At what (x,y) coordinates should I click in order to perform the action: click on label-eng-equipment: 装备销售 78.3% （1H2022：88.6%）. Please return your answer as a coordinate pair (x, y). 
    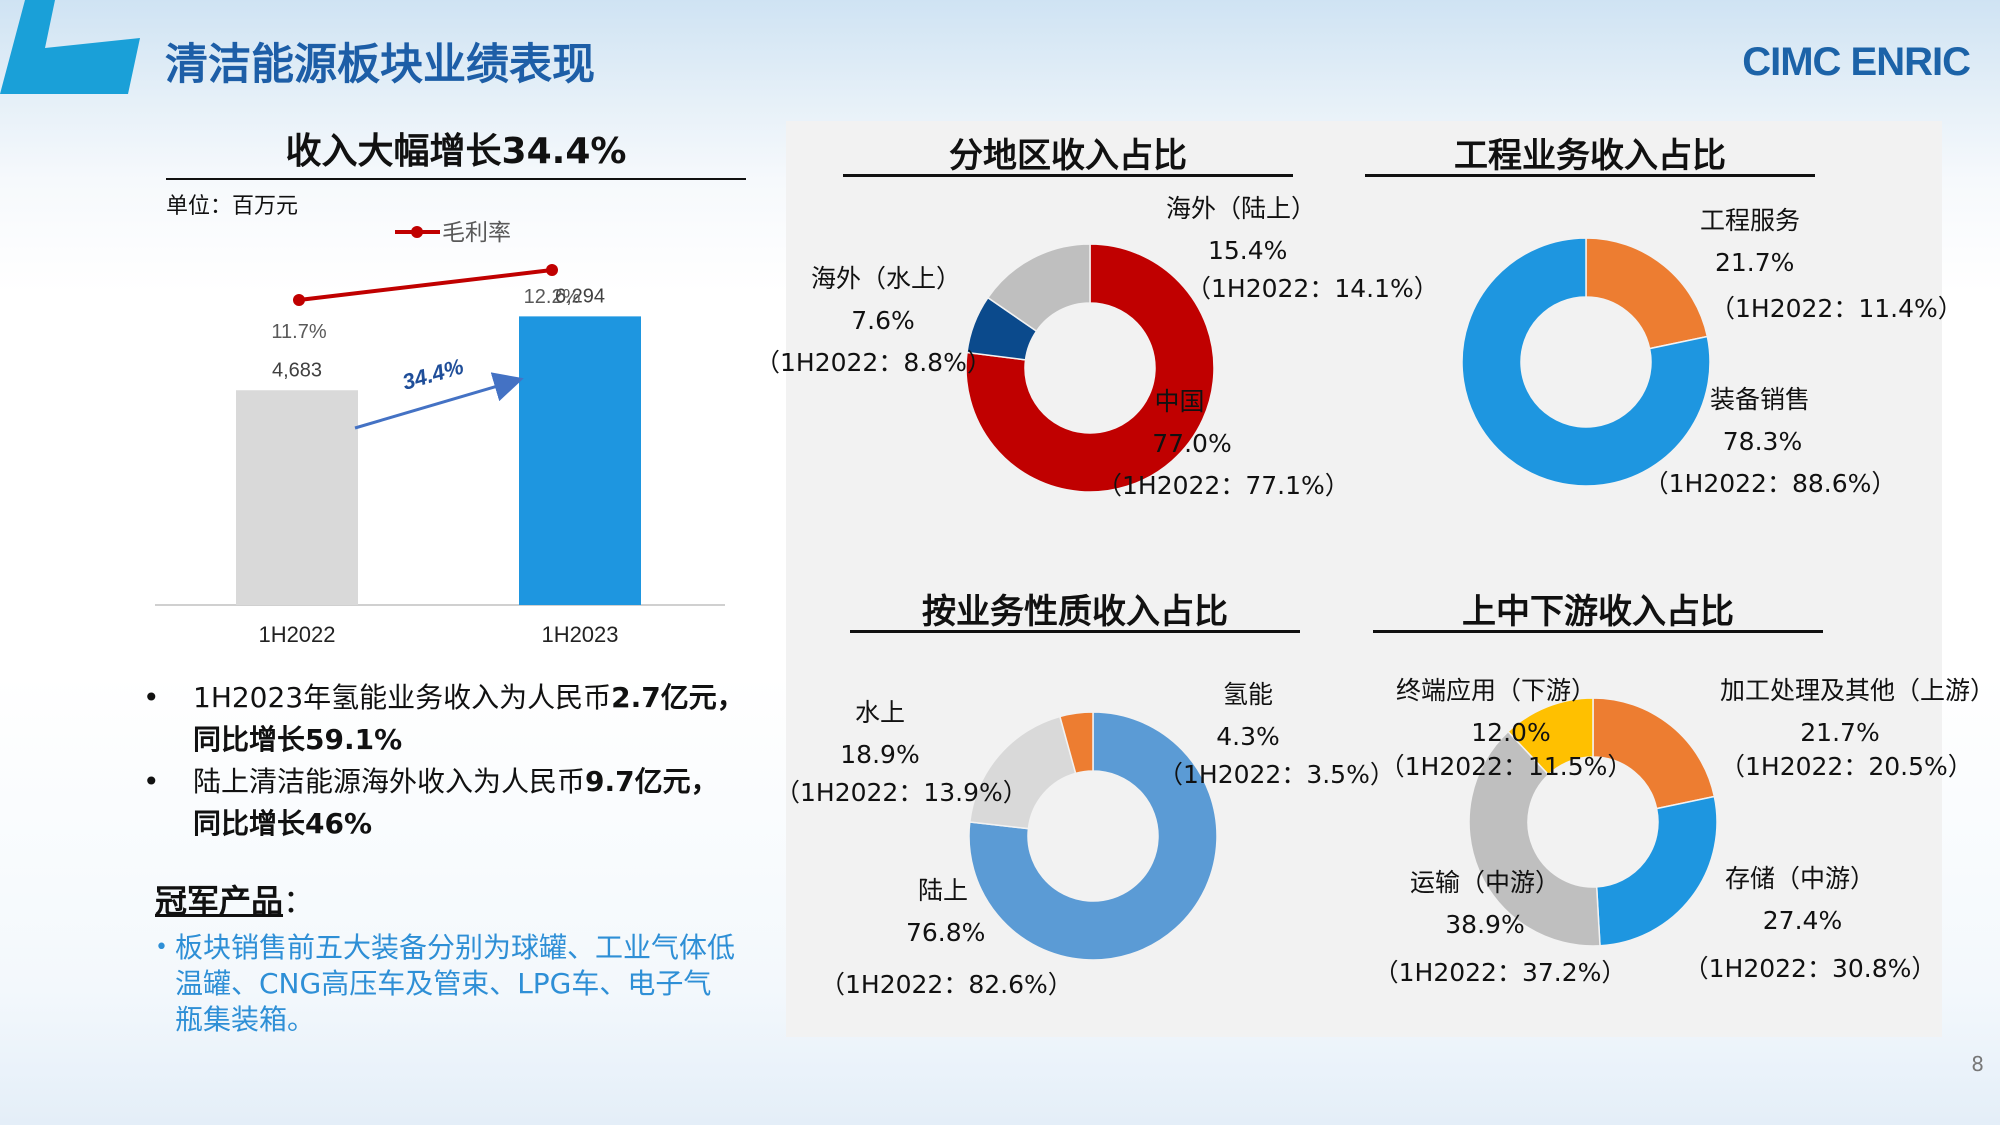
    Looking at the image, I should click on (1770, 441).